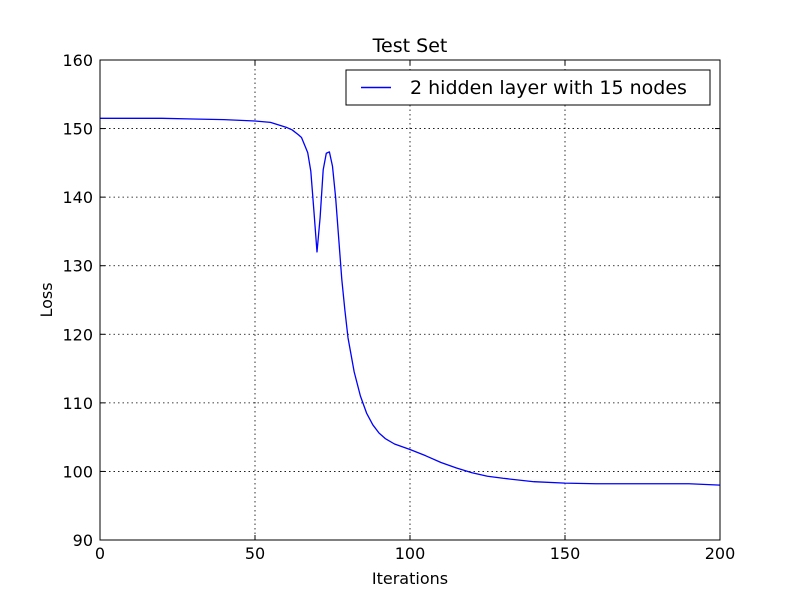  What do you see at coordinates (565, 553) in the screenshot?
I see `x-tick-label: 150` at bounding box center [565, 553].